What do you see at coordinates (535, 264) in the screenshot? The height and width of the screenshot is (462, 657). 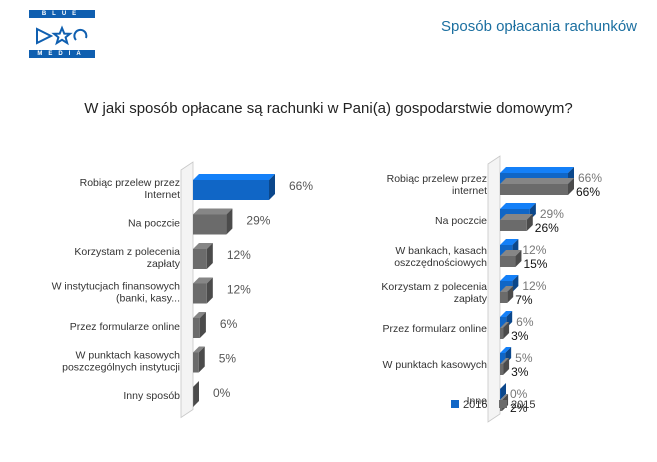 I see `right-value-label-2015: 15%` at bounding box center [535, 264].